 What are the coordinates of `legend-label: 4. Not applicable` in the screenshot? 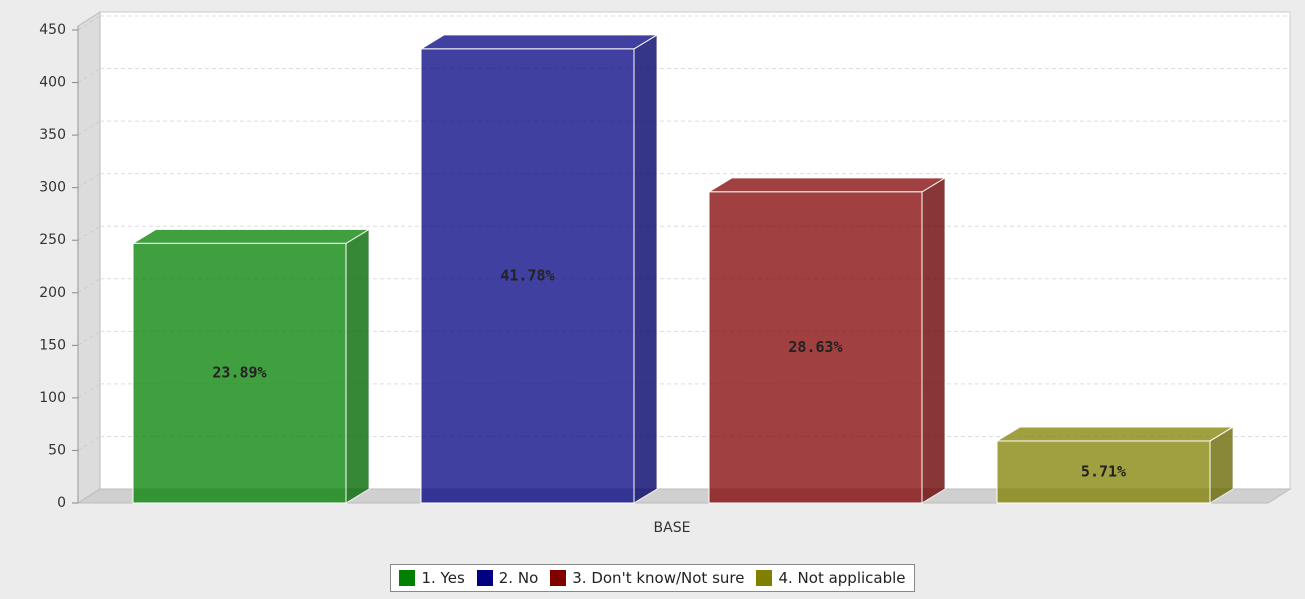 It's located at (842, 578).